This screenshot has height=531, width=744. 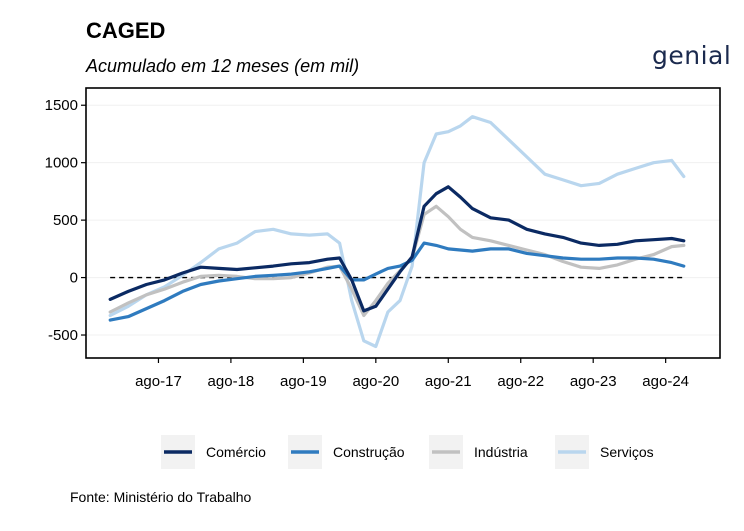 What do you see at coordinates (63, 335) in the screenshot?
I see `y-tick-label: -500` at bounding box center [63, 335].